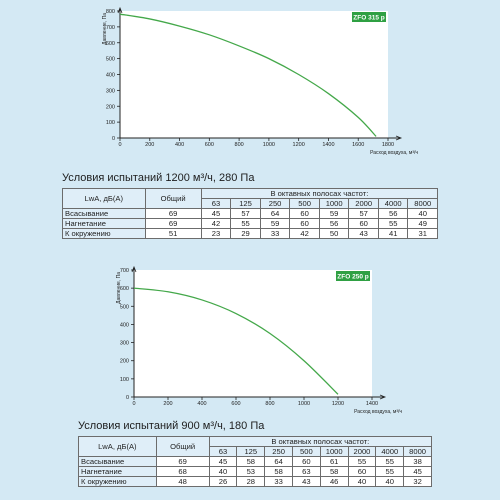  What do you see at coordinates (417, 461) in the screenshot?
I see `band-value: 38` at bounding box center [417, 461].